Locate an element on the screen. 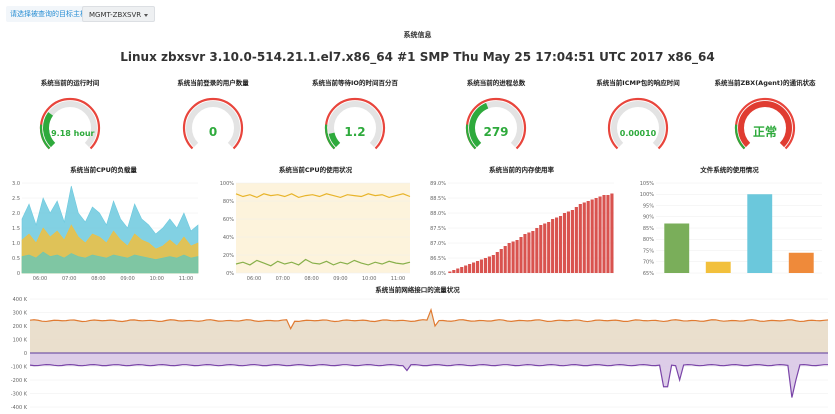 The height and width of the screenshot is (414, 835). y-tick-label: 88.0% is located at coordinates (438, 214).